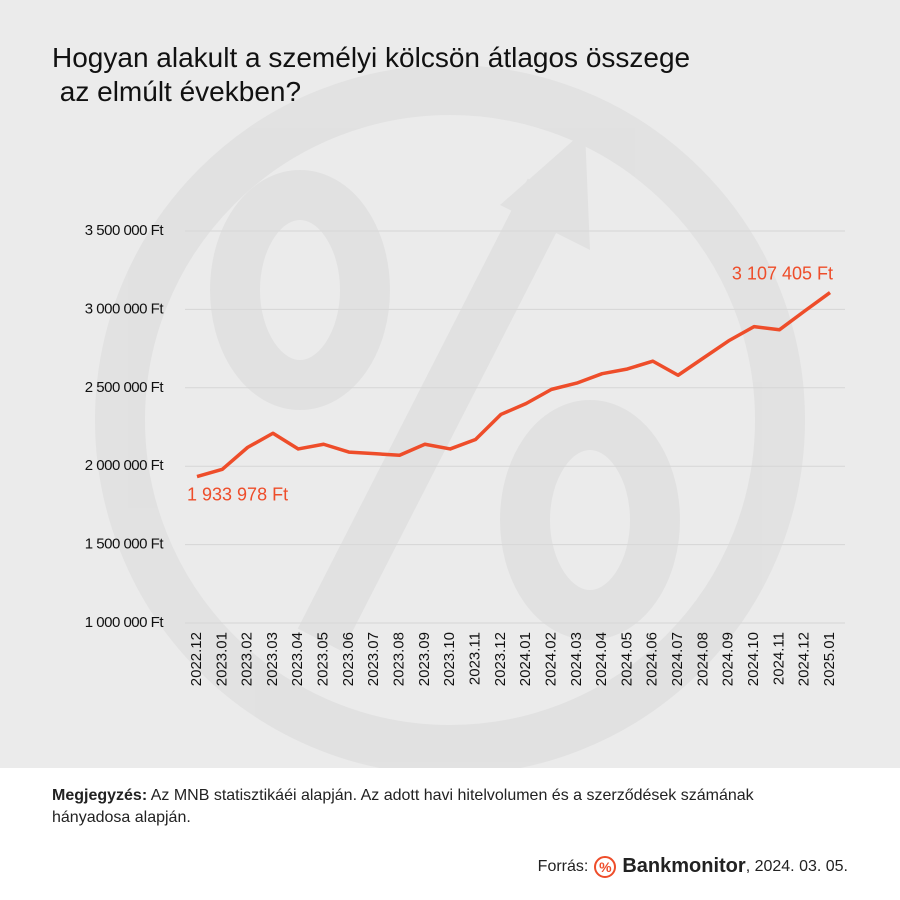 The image size is (900, 900). Describe the element at coordinates (125, 230) in the screenshot. I see `y-tick-label: 3 500 000 Ft` at that location.